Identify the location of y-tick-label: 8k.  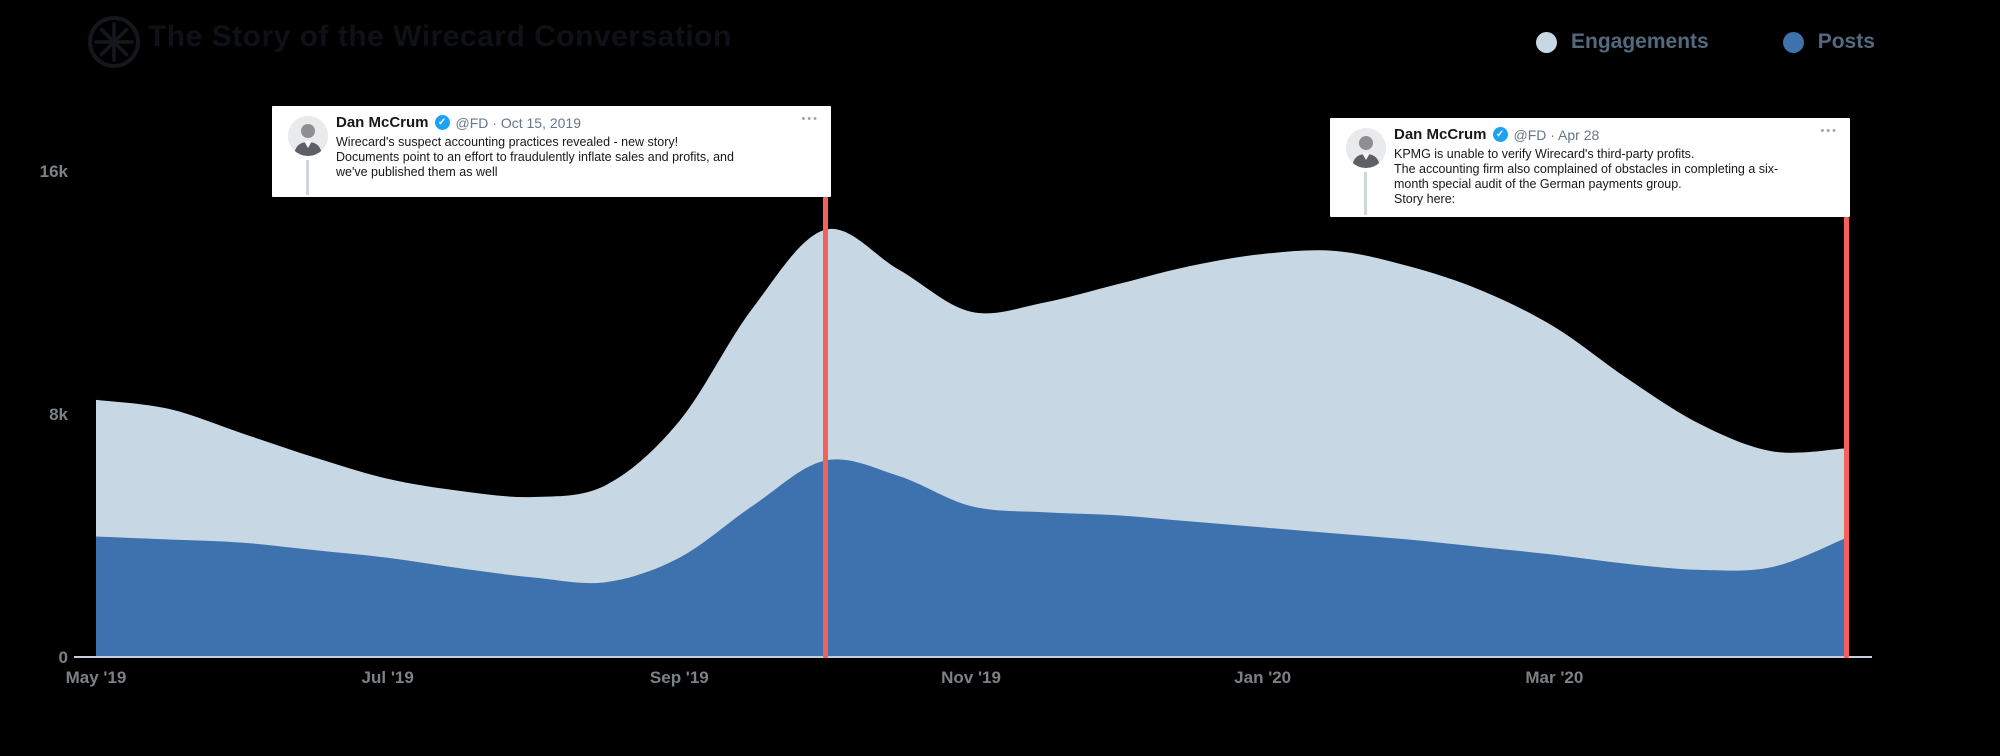
(58, 414).